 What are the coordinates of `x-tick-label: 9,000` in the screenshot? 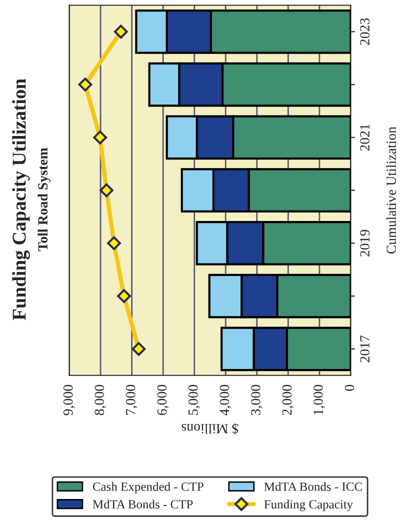 It's located at (69, 400).